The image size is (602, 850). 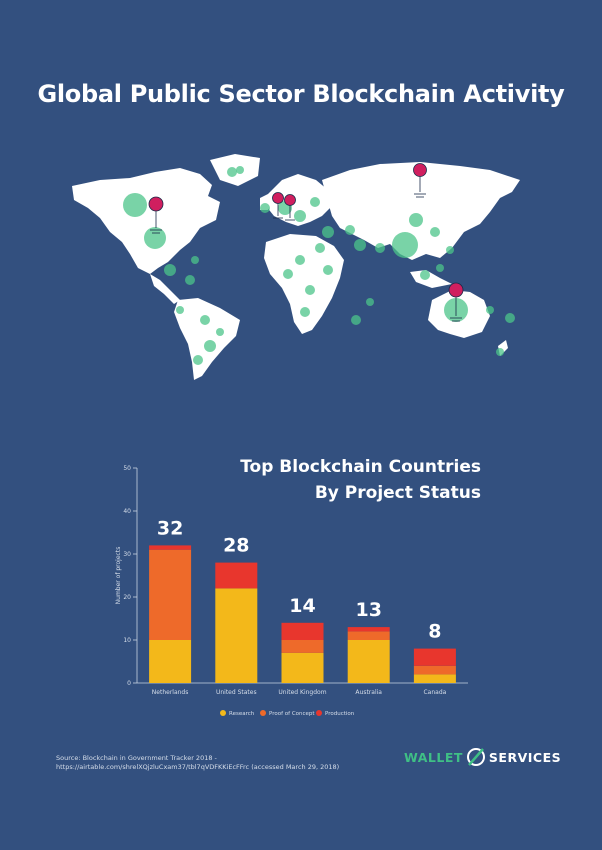 I want to click on brand-services-text: SERVICES, so click(x=525, y=757).